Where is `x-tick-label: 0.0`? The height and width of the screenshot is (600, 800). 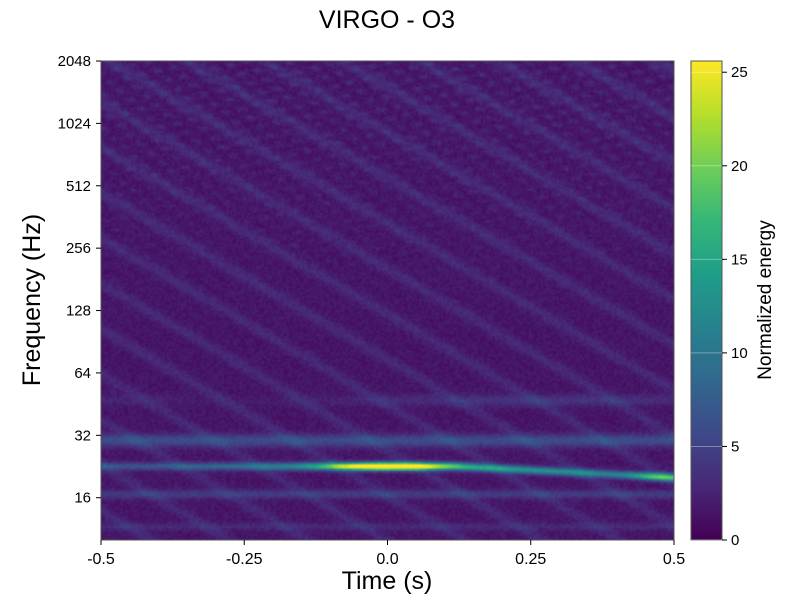
x-tick-label: 0.0 is located at coordinates (387, 559).